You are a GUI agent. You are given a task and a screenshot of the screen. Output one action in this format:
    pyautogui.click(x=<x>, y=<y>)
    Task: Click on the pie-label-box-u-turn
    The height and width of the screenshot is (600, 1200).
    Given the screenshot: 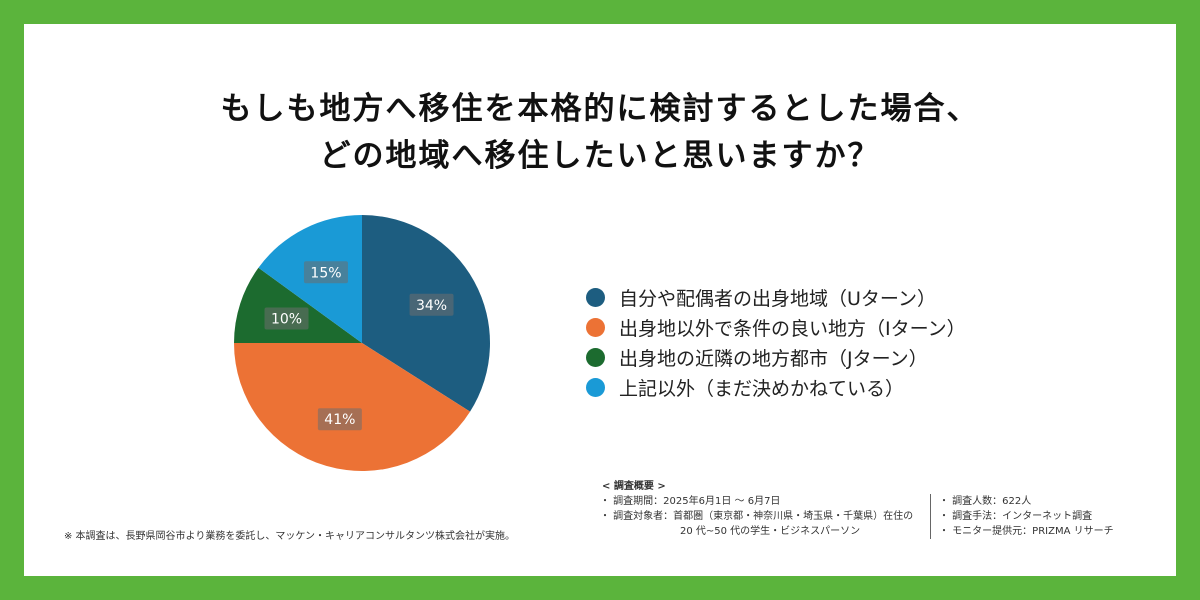 What is the action you would take?
    pyautogui.click(x=431, y=304)
    